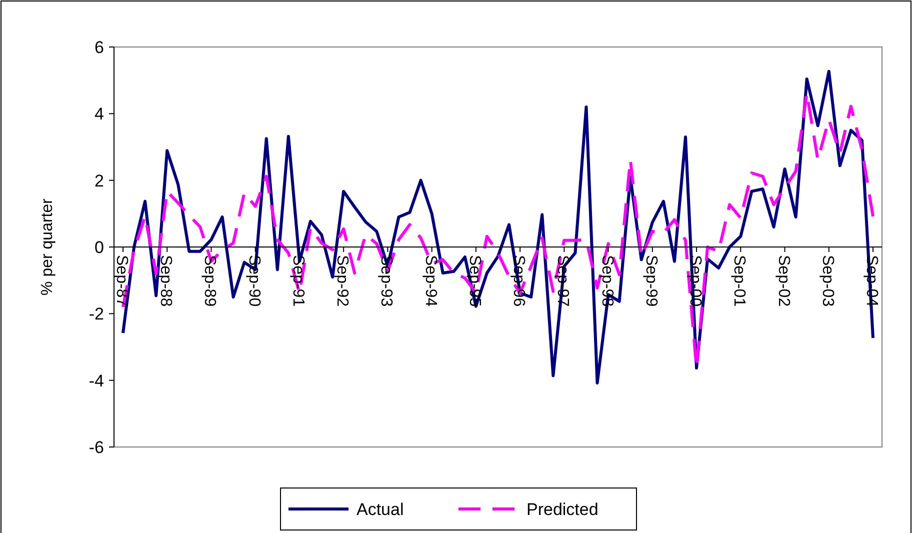  Describe the element at coordinates (695, 281) in the screenshot. I see `x-tick-label: Sep-00` at that location.